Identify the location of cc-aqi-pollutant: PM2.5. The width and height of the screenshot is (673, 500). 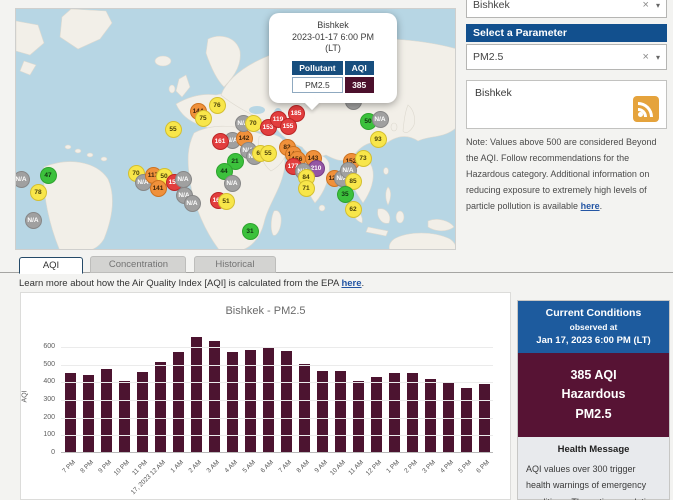
(593, 413).